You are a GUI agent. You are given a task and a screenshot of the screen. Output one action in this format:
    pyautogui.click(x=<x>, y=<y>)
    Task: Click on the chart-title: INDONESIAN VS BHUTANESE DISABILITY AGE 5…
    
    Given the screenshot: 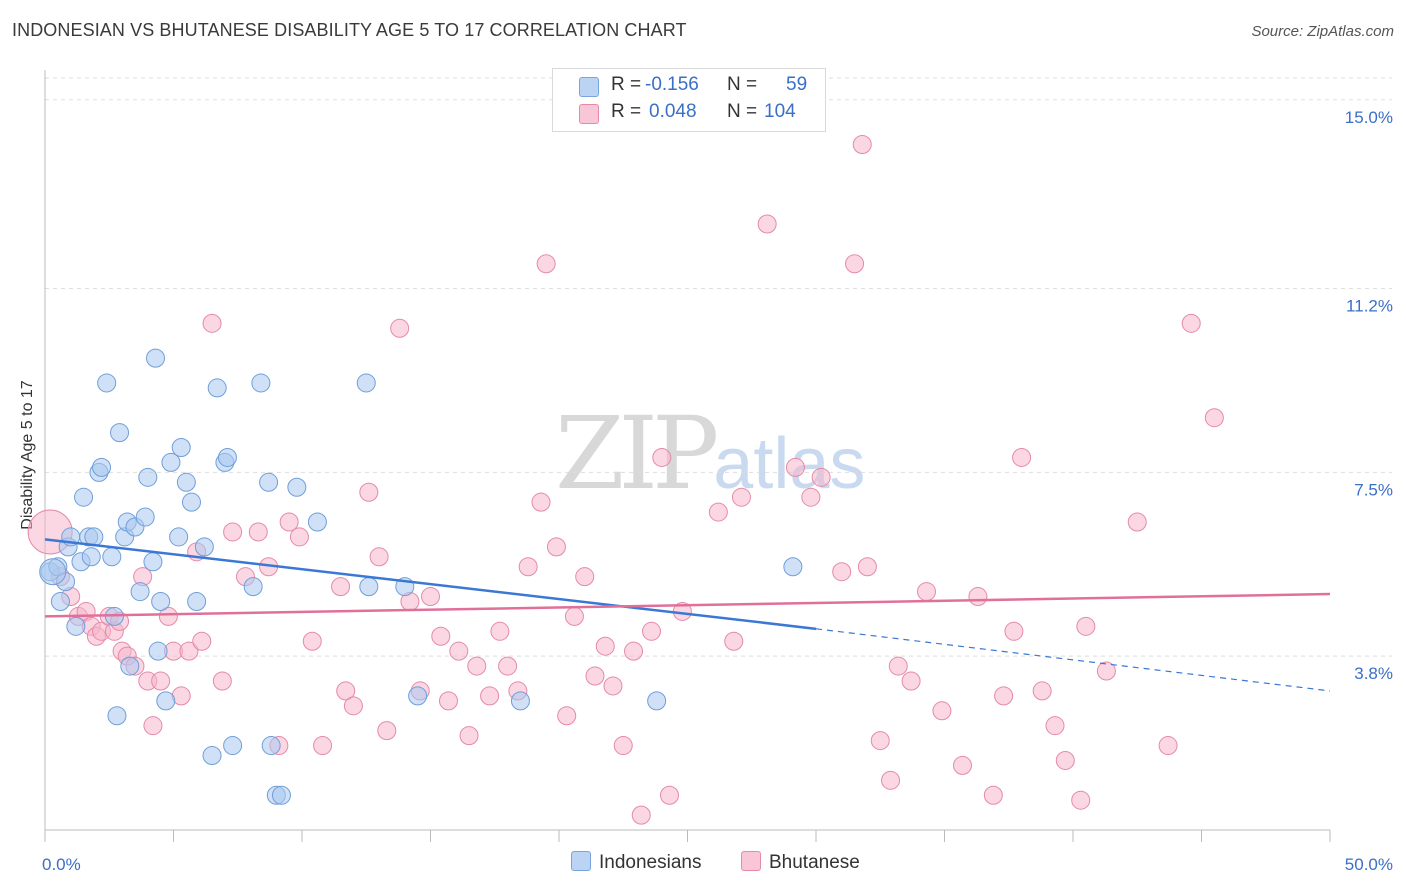 What is the action you would take?
    pyautogui.click(x=349, y=30)
    